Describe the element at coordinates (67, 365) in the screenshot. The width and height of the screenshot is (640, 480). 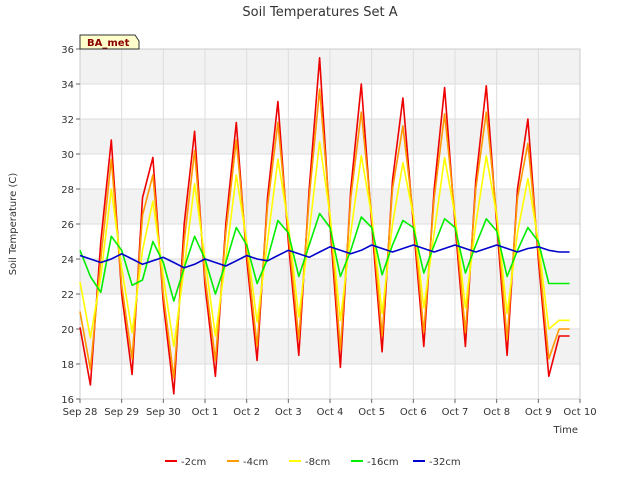
I see `y-tick-label: 18` at that location.